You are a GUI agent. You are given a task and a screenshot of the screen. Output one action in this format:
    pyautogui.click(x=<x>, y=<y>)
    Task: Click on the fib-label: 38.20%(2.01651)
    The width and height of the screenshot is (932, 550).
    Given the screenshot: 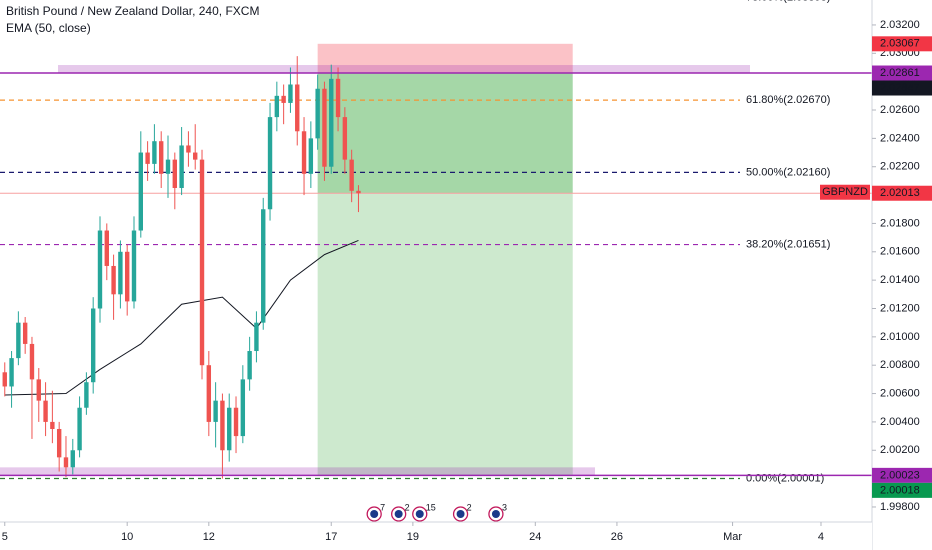 What is the action you would take?
    pyautogui.click(x=788, y=244)
    